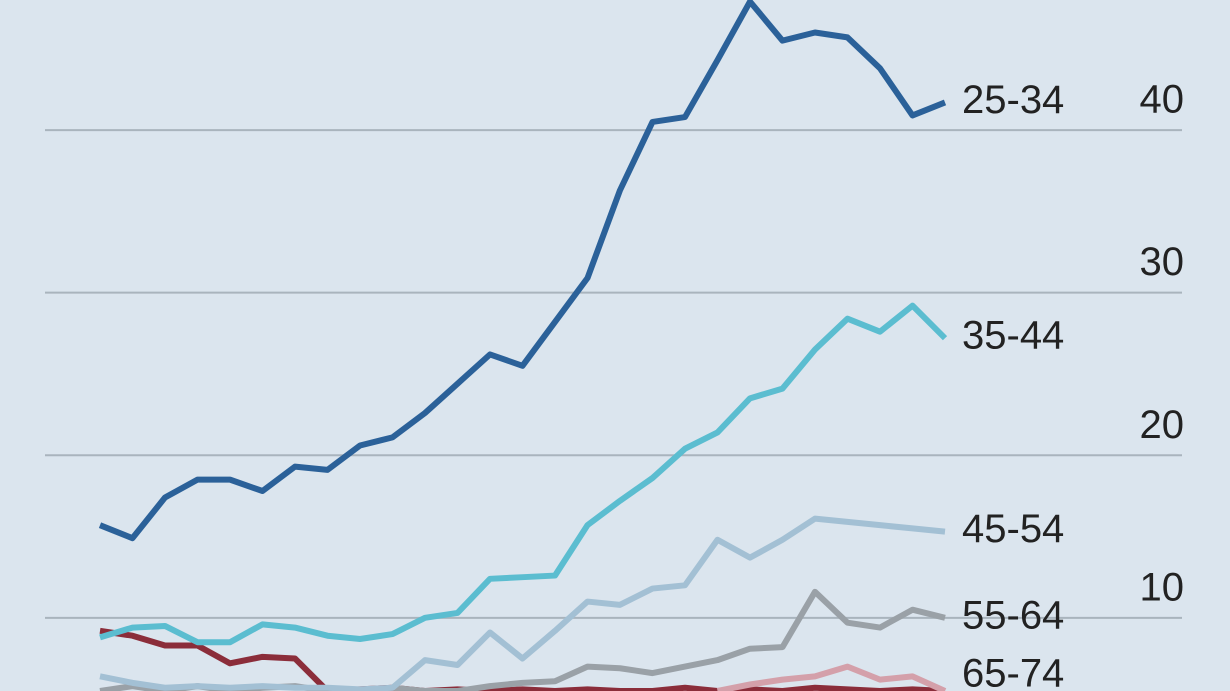  Describe the element at coordinates (1013, 529) in the screenshot. I see `series-label: 45-54` at that location.